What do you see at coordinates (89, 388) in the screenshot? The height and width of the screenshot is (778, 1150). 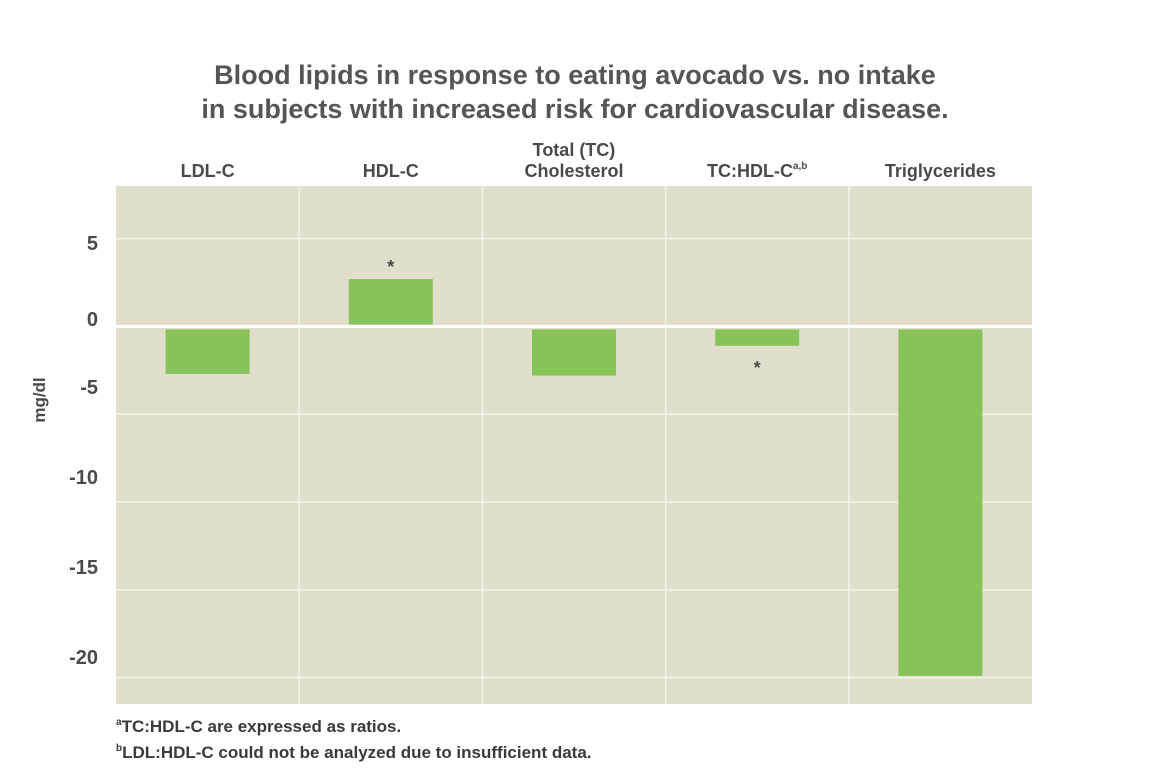 I see `y-tick-label: -5` at bounding box center [89, 388].